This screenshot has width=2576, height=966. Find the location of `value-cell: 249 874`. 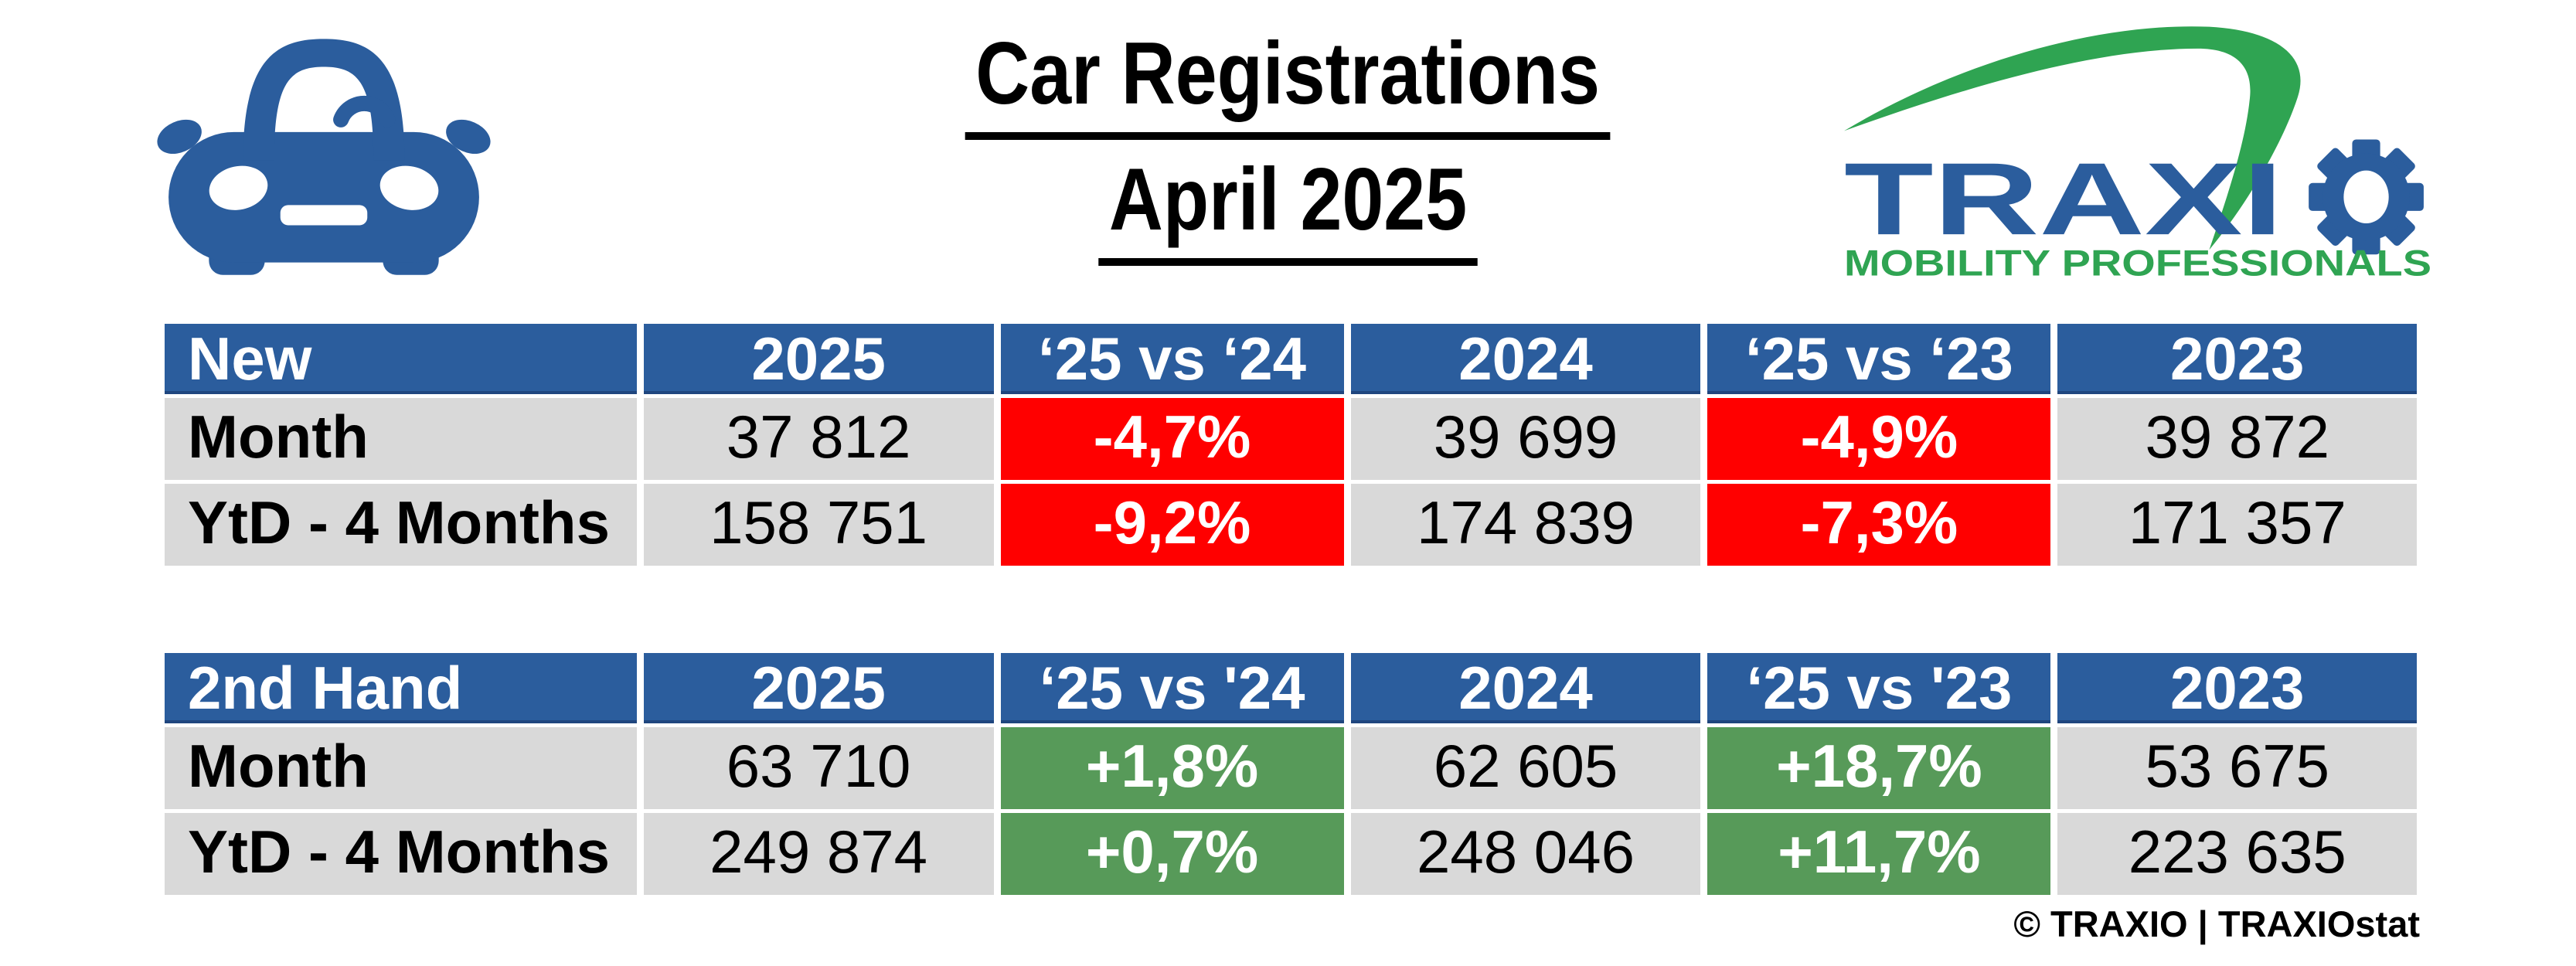

value-cell: 249 874 is located at coordinates (818, 854).